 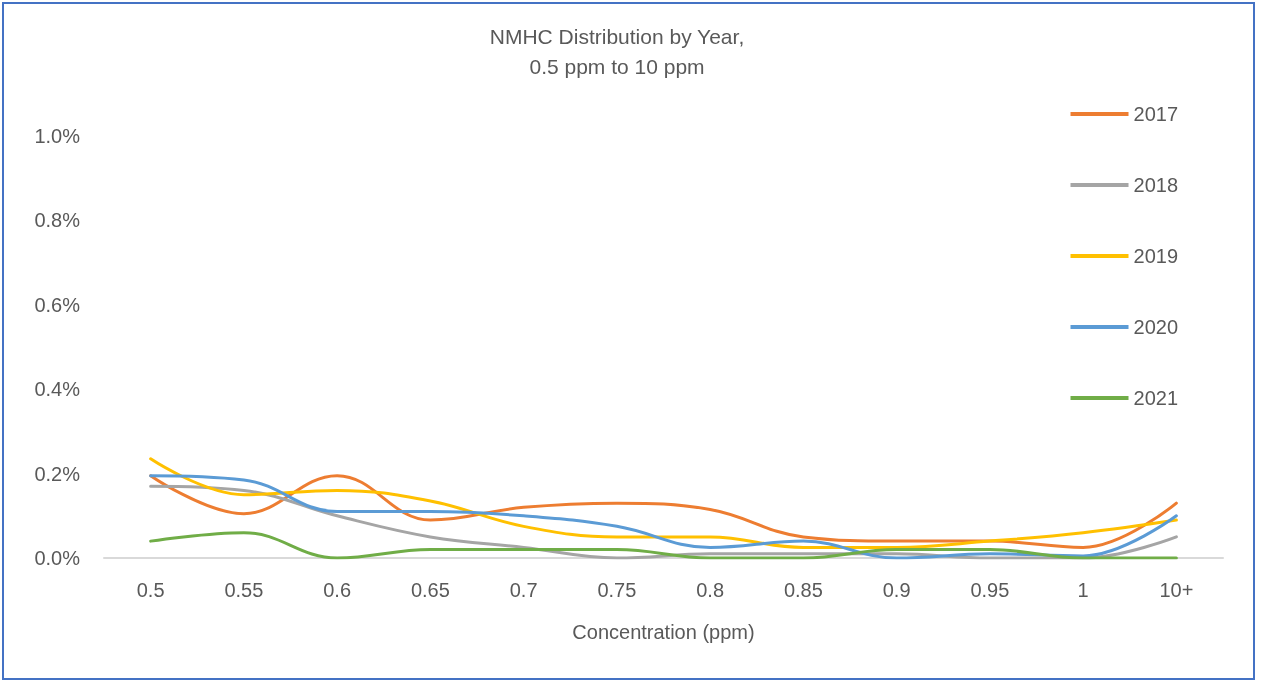 I want to click on legend-label: 2017, so click(x=1156, y=114).